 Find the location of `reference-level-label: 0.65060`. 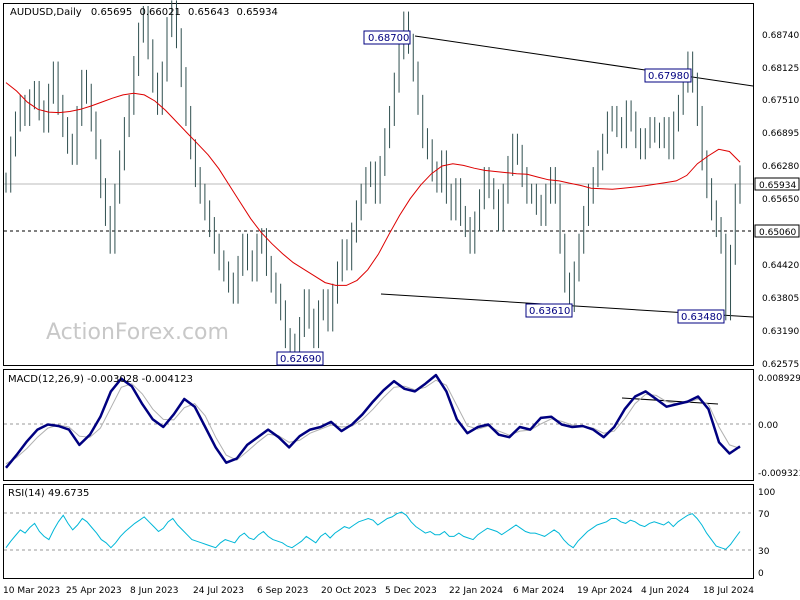

reference-level-label: 0.65060 is located at coordinates (777, 233).